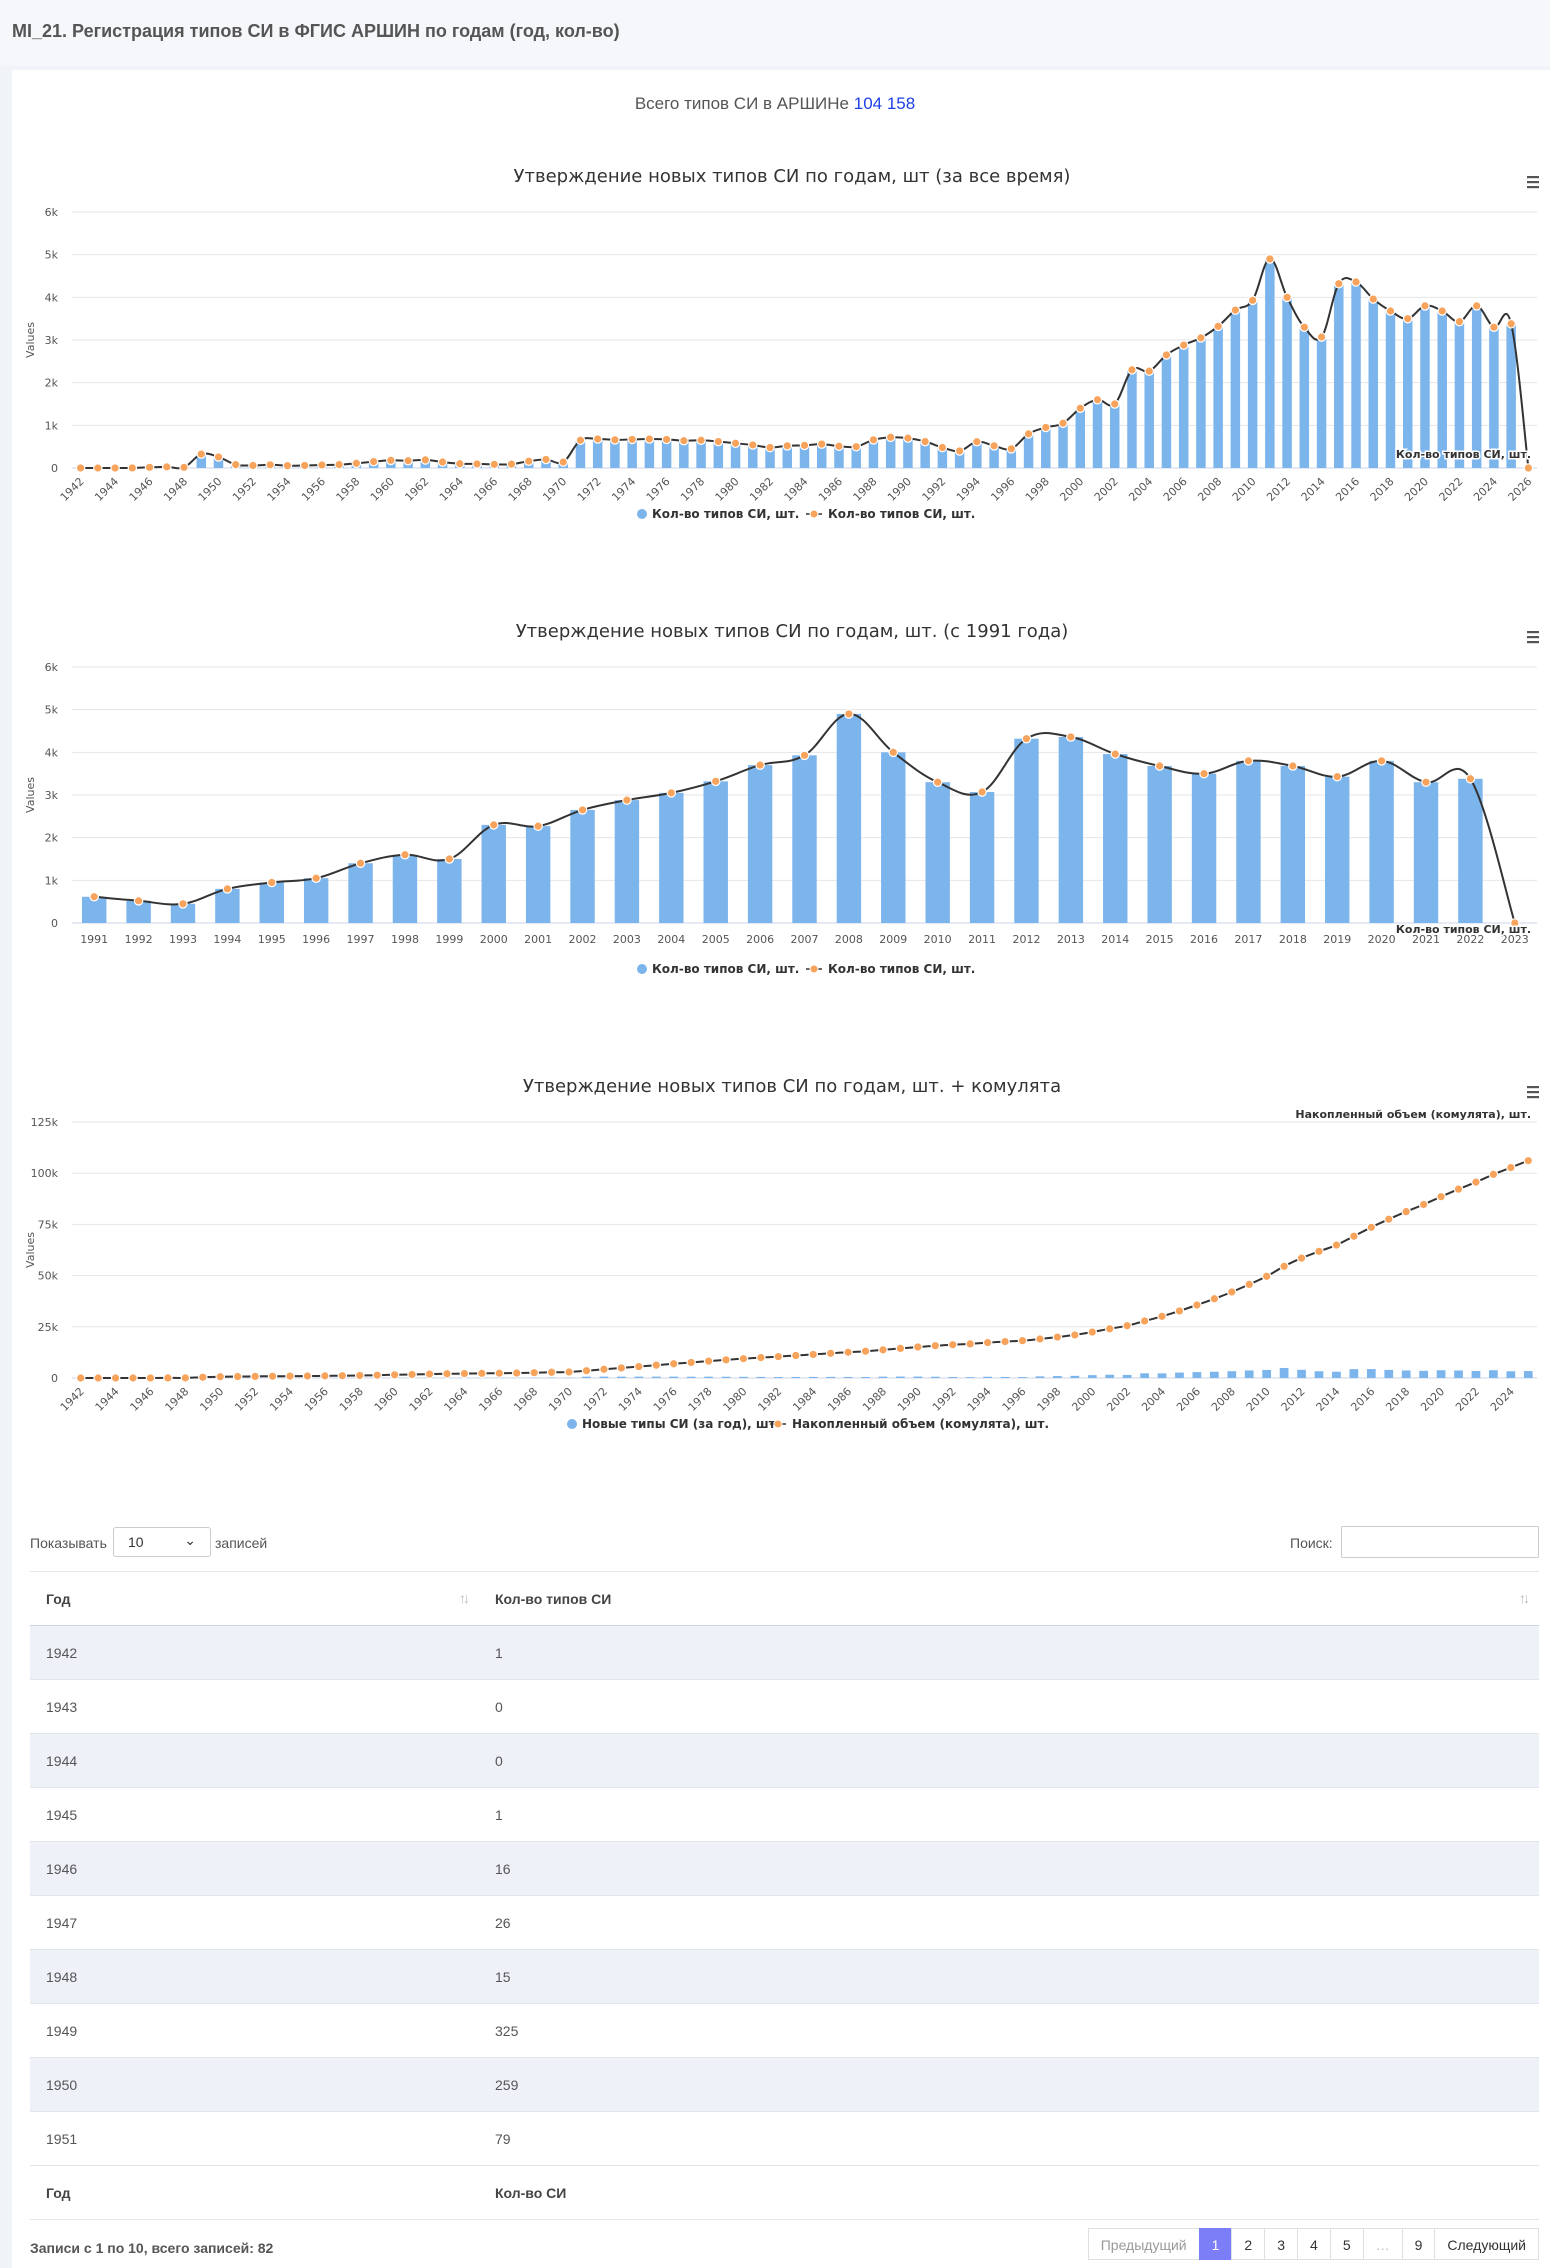 This screenshot has width=1550, height=2268. Describe the element at coordinates (1009, 1922) in the screenshot. I see `cell-count: 26` at that location.